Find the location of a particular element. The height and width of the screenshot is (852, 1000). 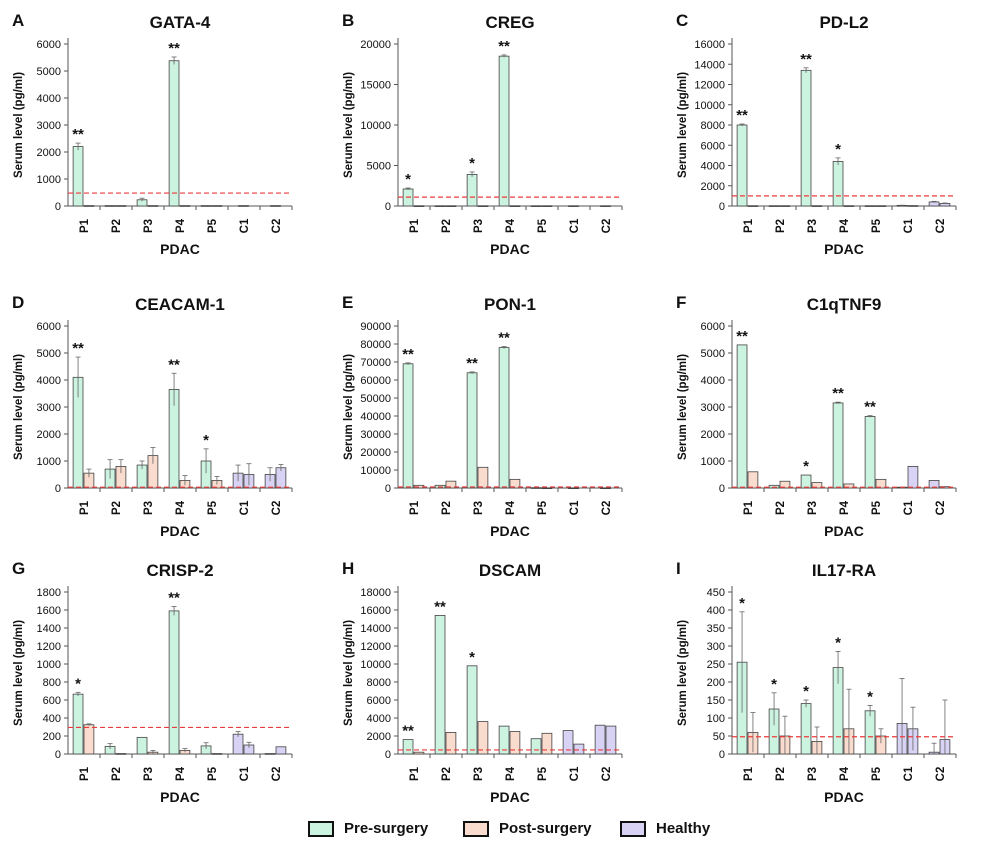

legend-label-post-surgery: Post-surgery is located at coordinates (545, 828).